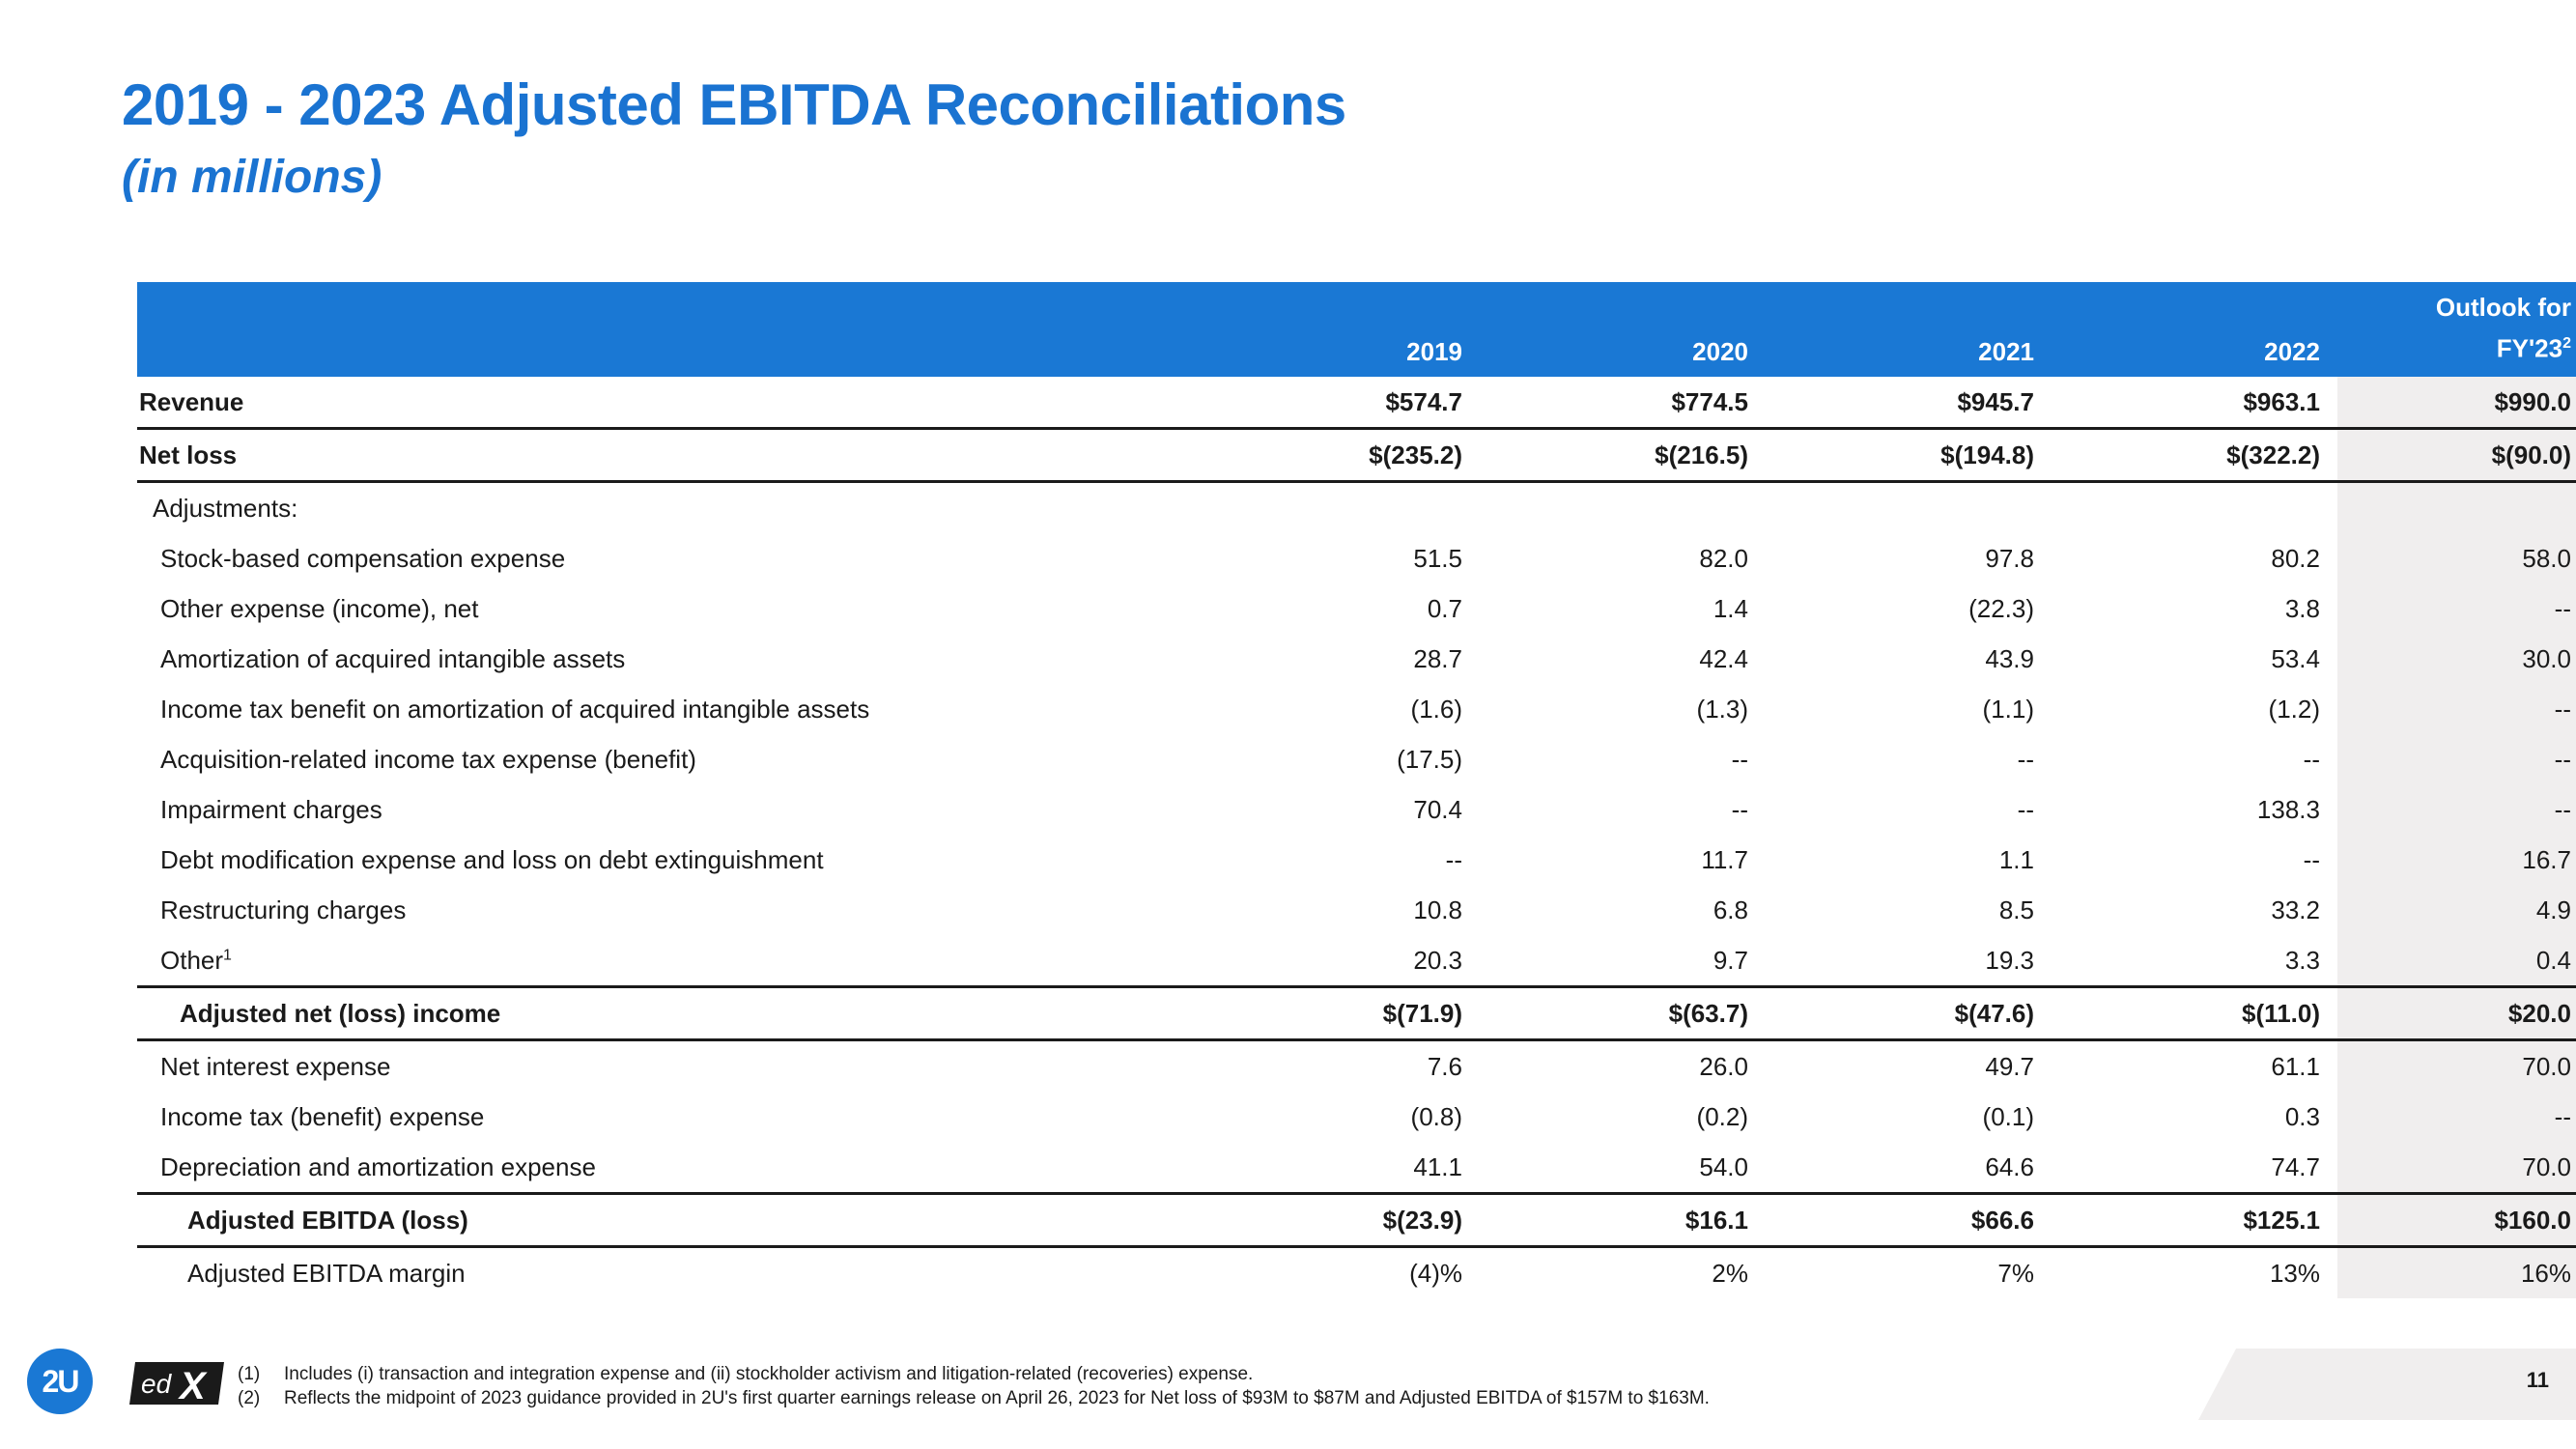 This screenshot has height=1449, width=2576. Describe the element at coordinates (1337, 508) in the screenshot. I see `cell-value` at that location.